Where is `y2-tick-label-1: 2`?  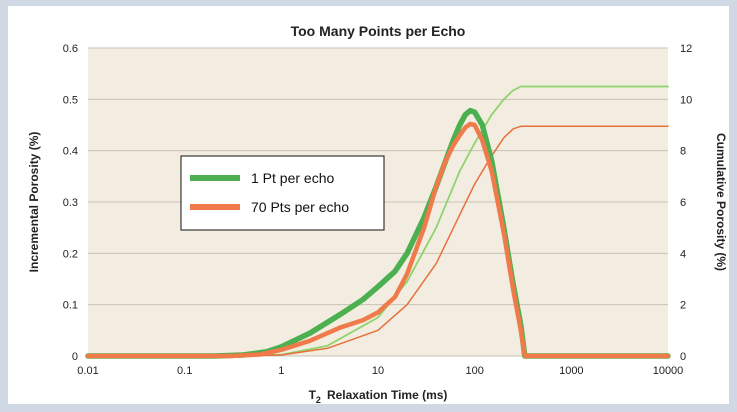 y2-tick-label-1: 2 is located at coordinates (683, 306).